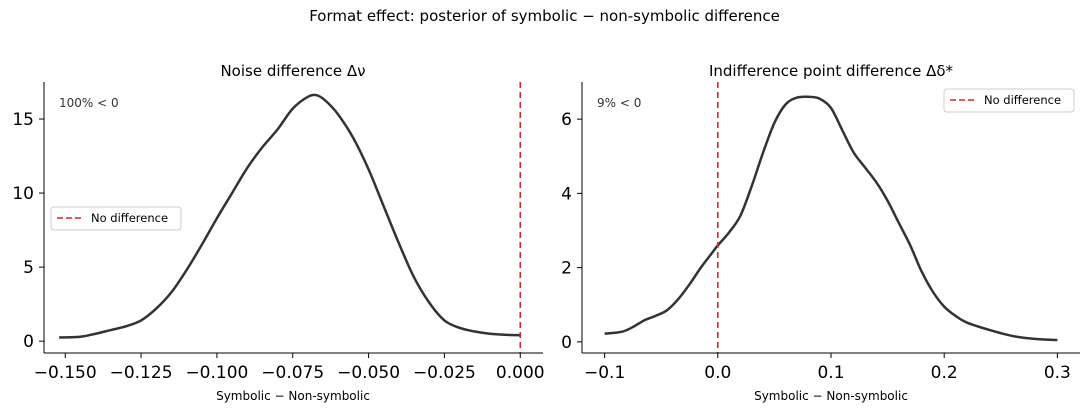 The image size is (1089, 412). I want to click on probability-annotation: 100% < 0, so click(89, 103).